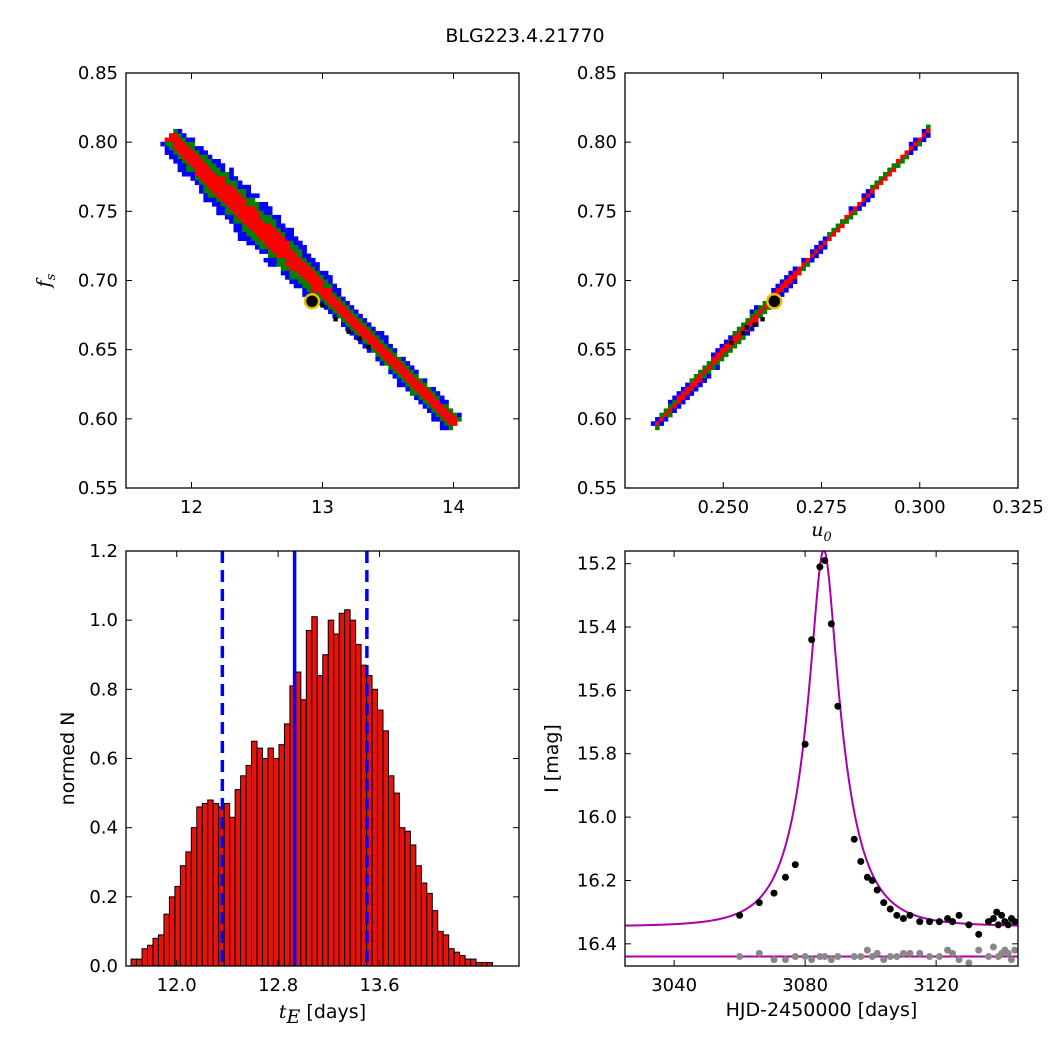 The width and height of the screenshot is (1050, 1050). Describe the element at coordinates (335, 319) in the screenshot. I see `sample-point` at that location.